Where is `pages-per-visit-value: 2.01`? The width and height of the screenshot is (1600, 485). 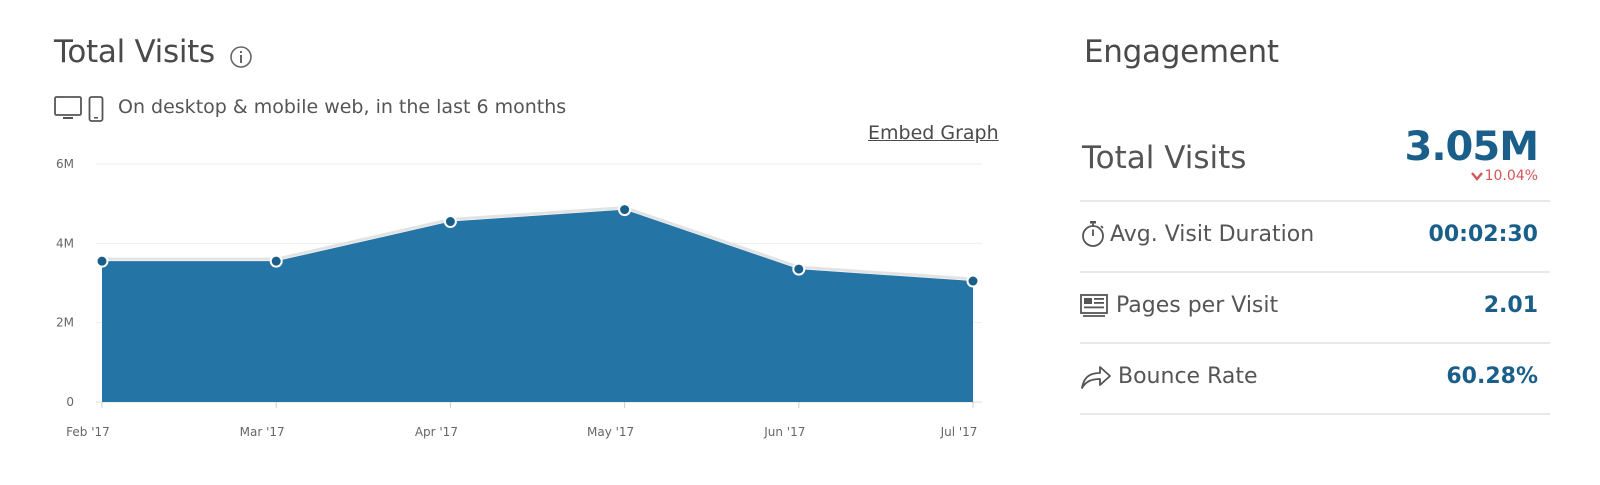 pages-per-visit-value: 2.01 is located at coordinates (1510, 305).